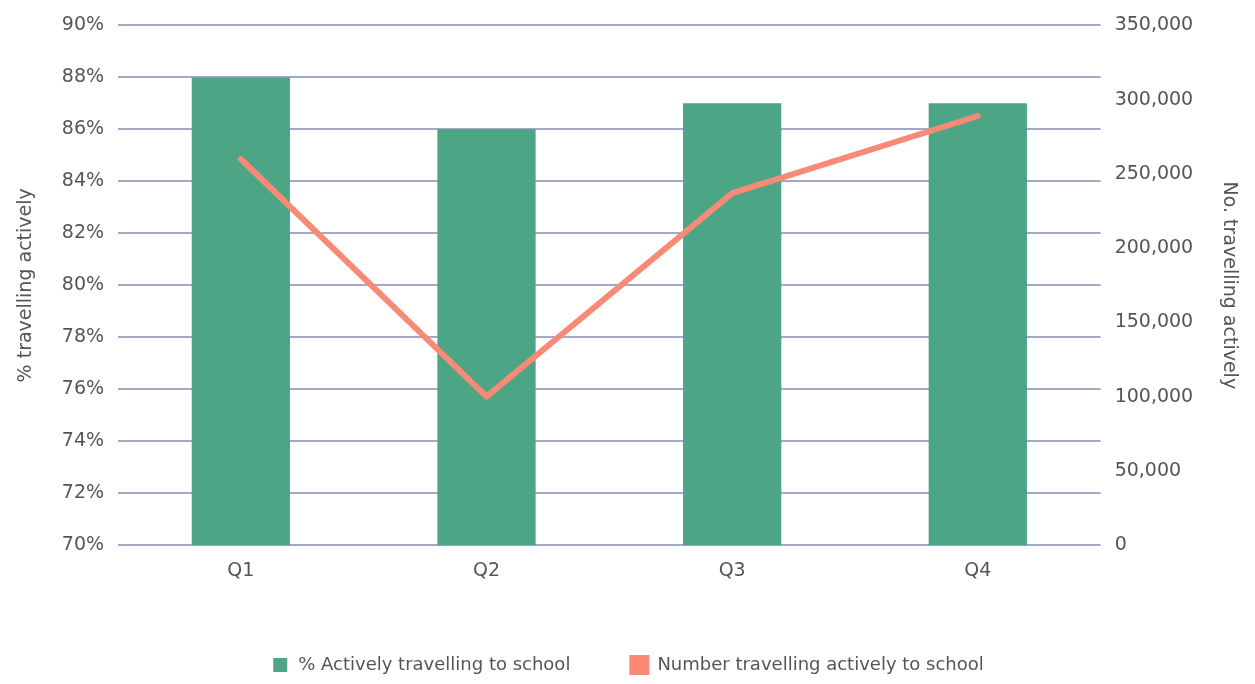  I want to click on y2-tick-label: 50,000, so click(1148, 468).